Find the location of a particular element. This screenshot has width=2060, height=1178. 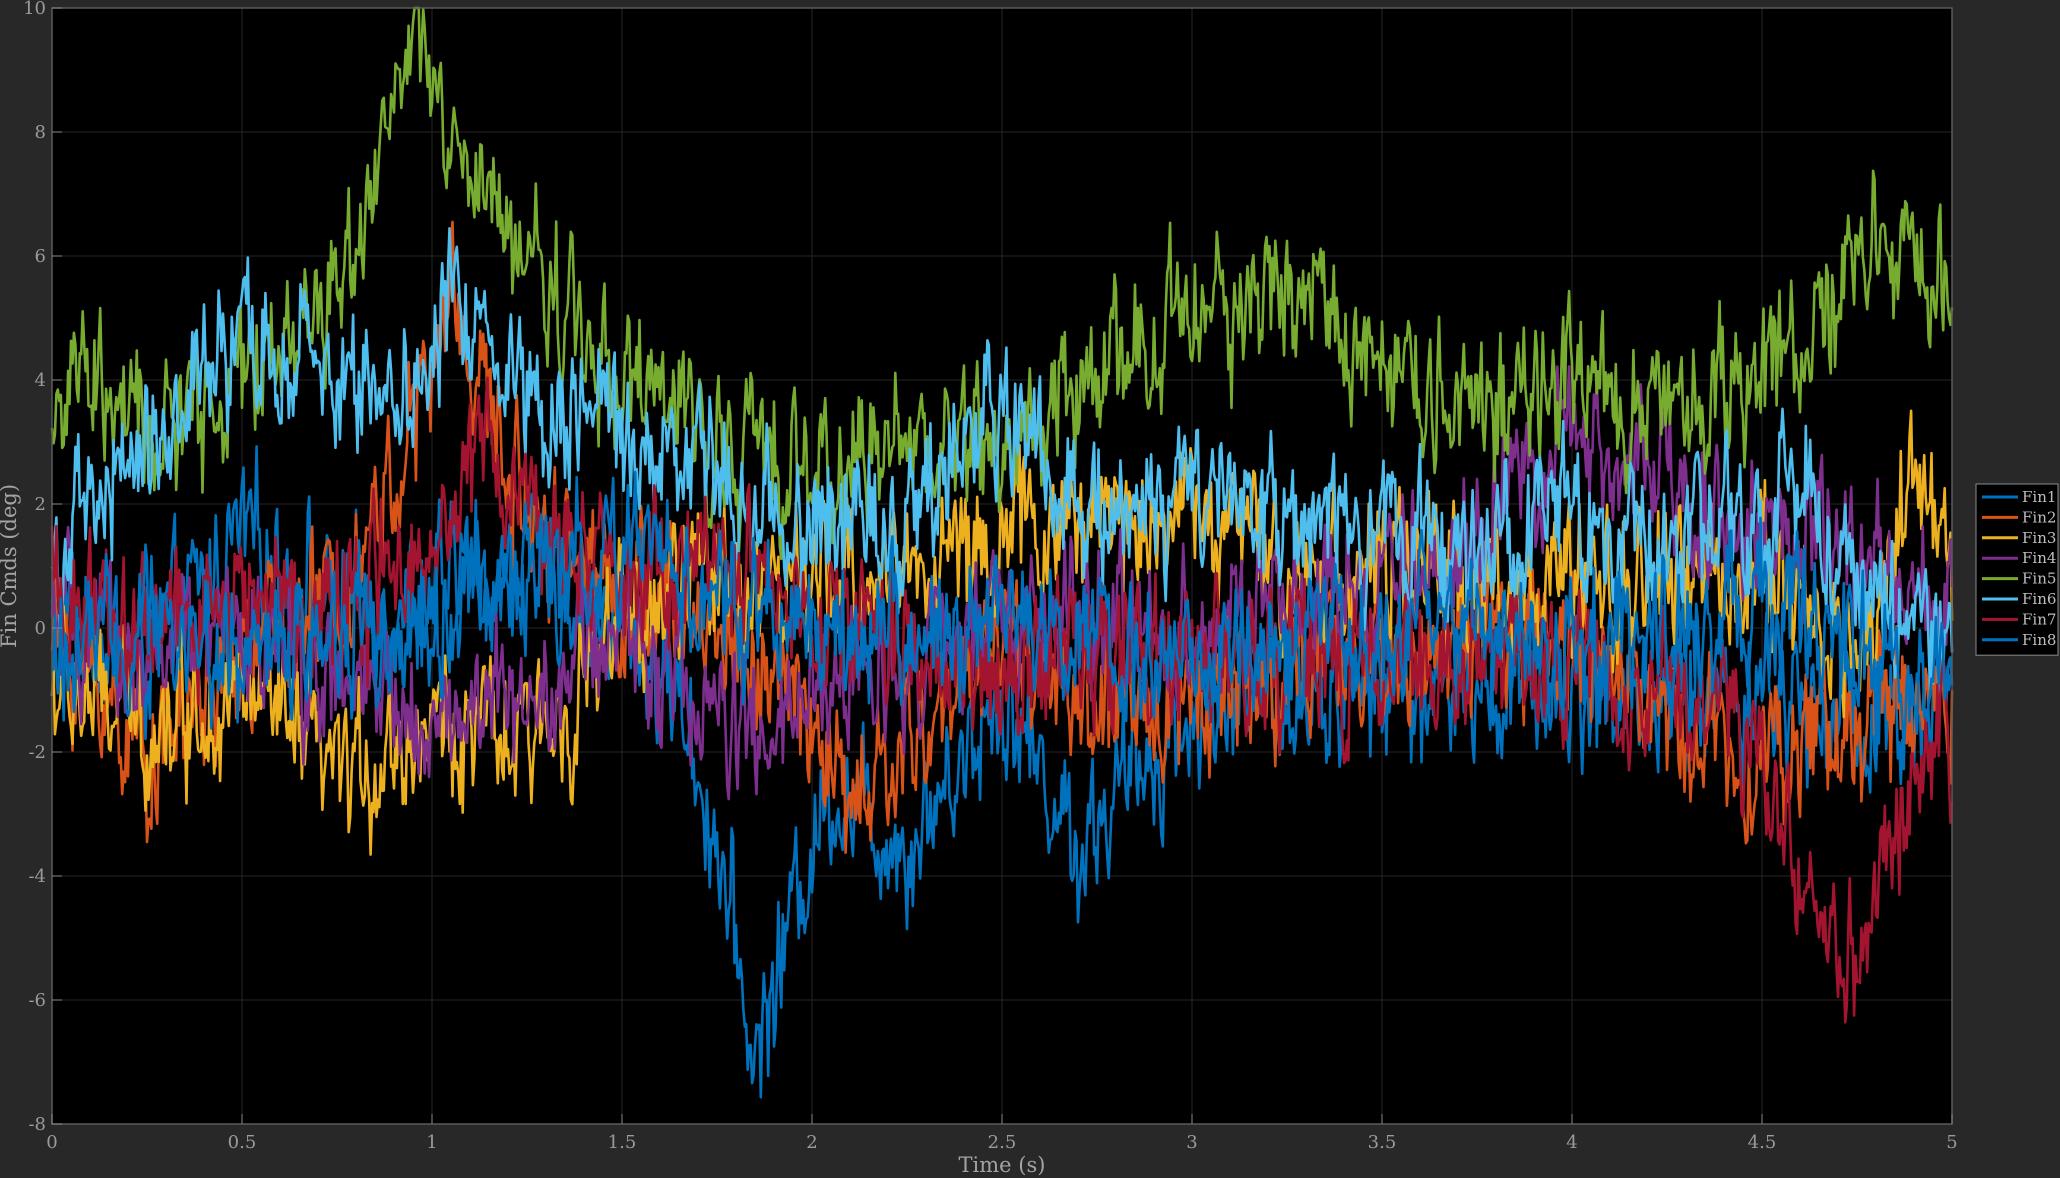

legend: Fin1 Fin2 Fin3 Fin4 Fin5 Fin6 Fin7 Fin8 is located at coordinates (2017, 569).